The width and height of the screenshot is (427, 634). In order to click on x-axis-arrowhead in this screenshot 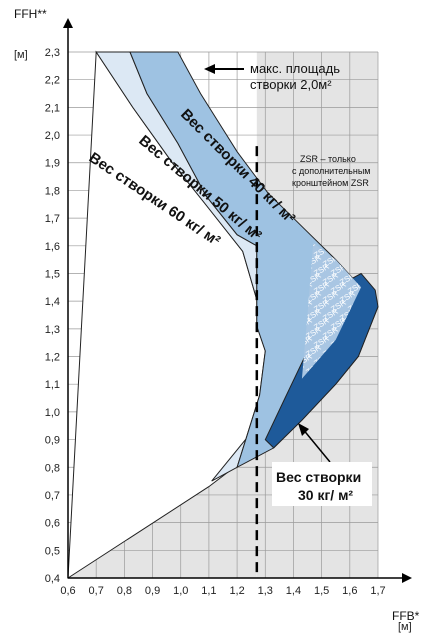, I will do `click(407, 578)`.